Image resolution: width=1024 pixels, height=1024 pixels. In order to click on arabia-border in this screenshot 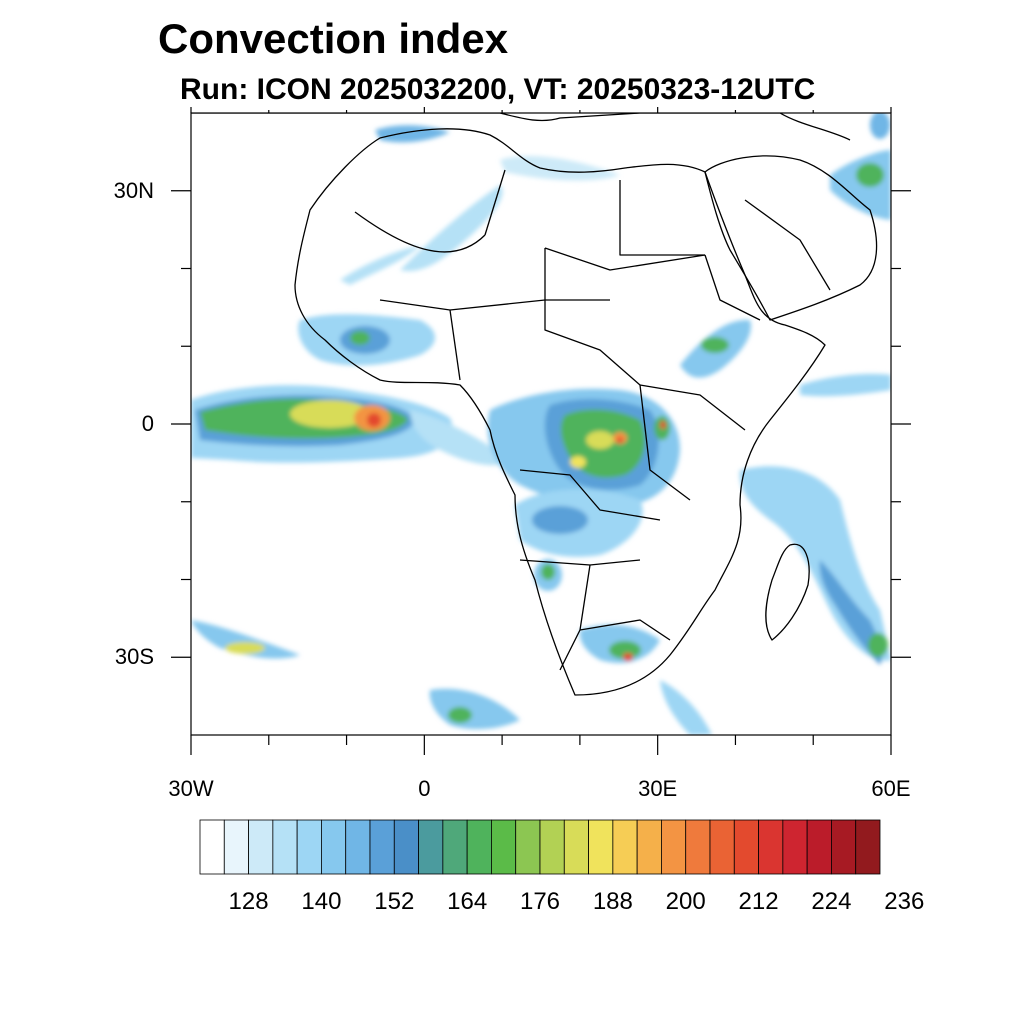, I will do `click(787, 245)`.